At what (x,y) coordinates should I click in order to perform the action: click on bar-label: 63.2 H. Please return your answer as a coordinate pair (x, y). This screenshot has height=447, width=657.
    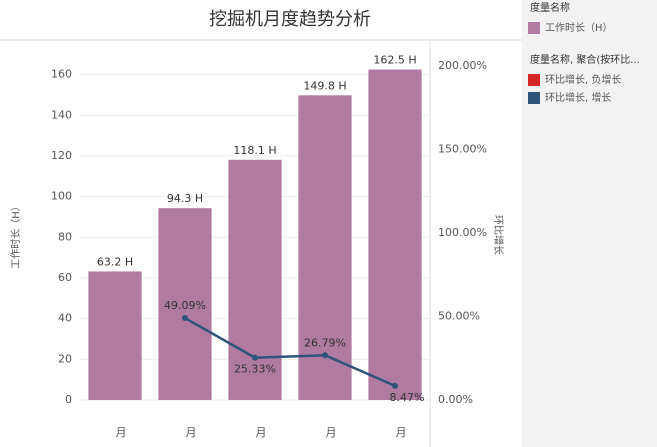
    Looking at the image, I should click on (115, 261).